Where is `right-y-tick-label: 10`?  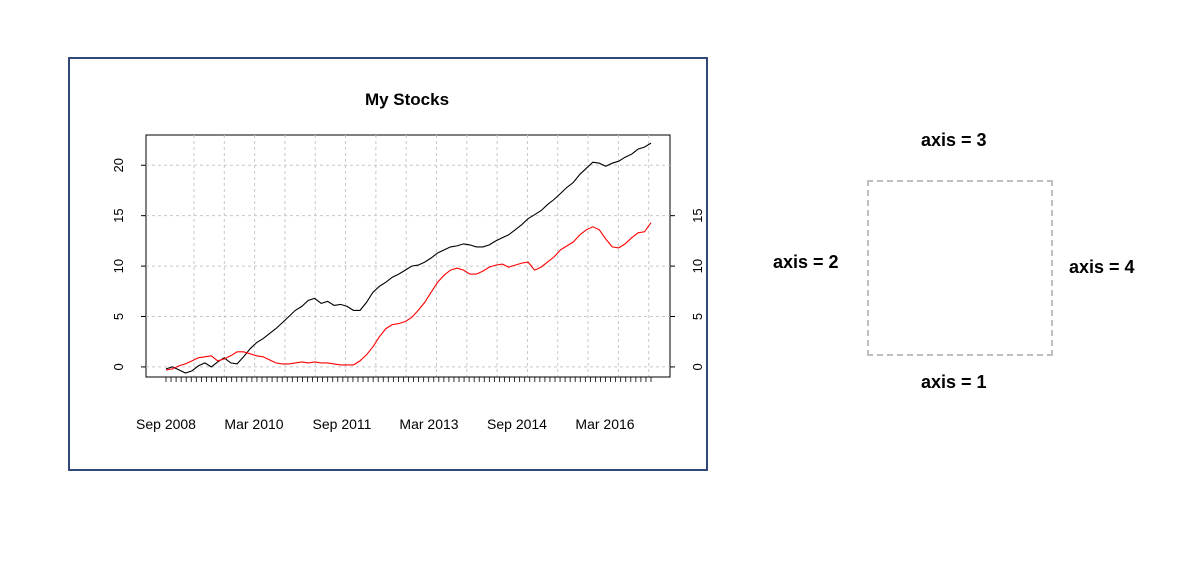
right-y-tick-label: 10 is located at coordinates (697, 266).